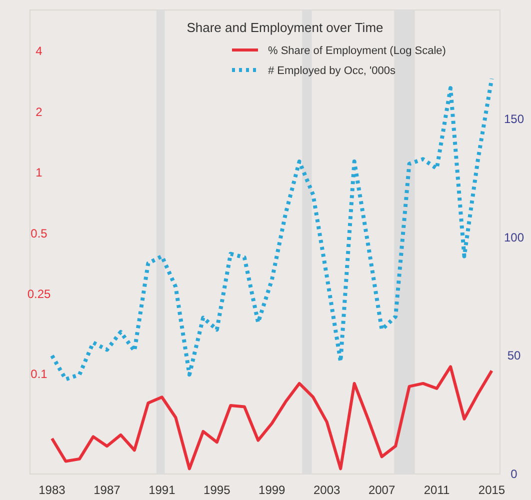 This screenshot has height=500, width=531. Describe the element at coordinates (272, 490) in the screenshot. I see `x-tick-label: 1999` at that location.